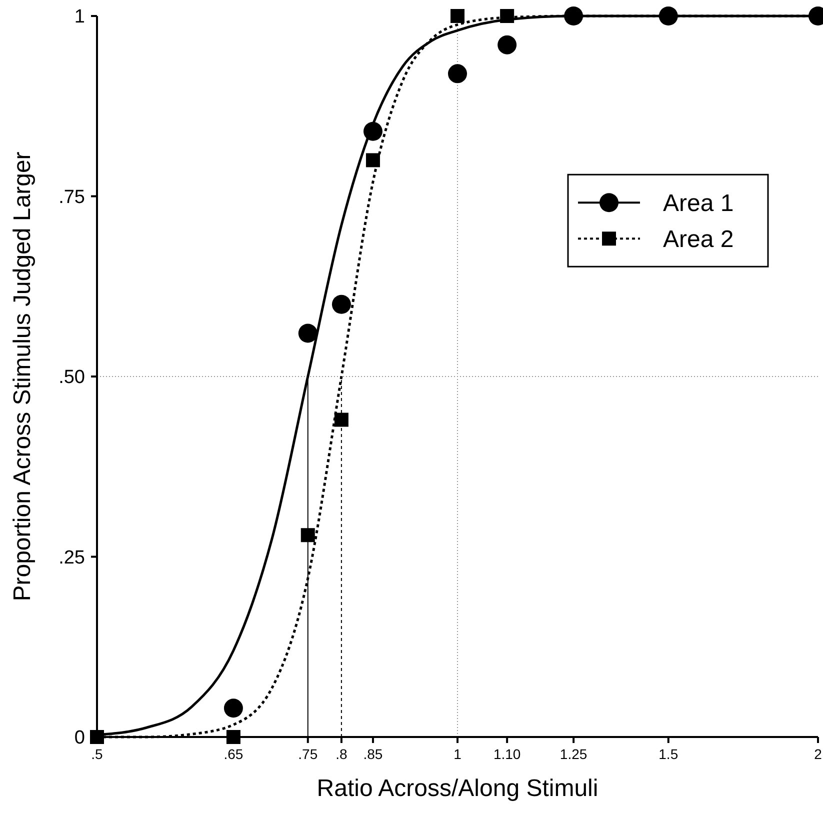  What do you see at coordinates (457, 788) in the screenshot?
I see `x-axis-title: Ratio Across/Along Stimuli` at bounding box center [457, 788].